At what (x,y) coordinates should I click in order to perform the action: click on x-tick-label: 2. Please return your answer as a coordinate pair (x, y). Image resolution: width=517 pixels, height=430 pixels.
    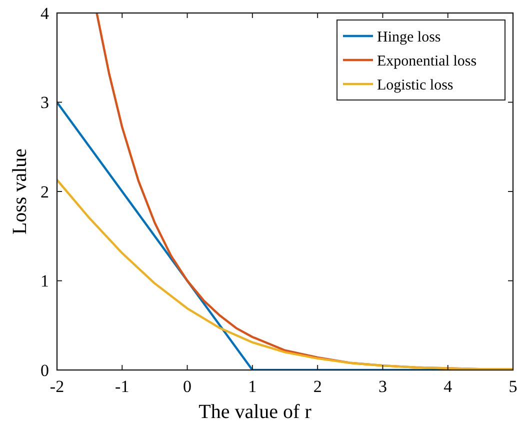
    Looking at the image, I should click on (317, 386).